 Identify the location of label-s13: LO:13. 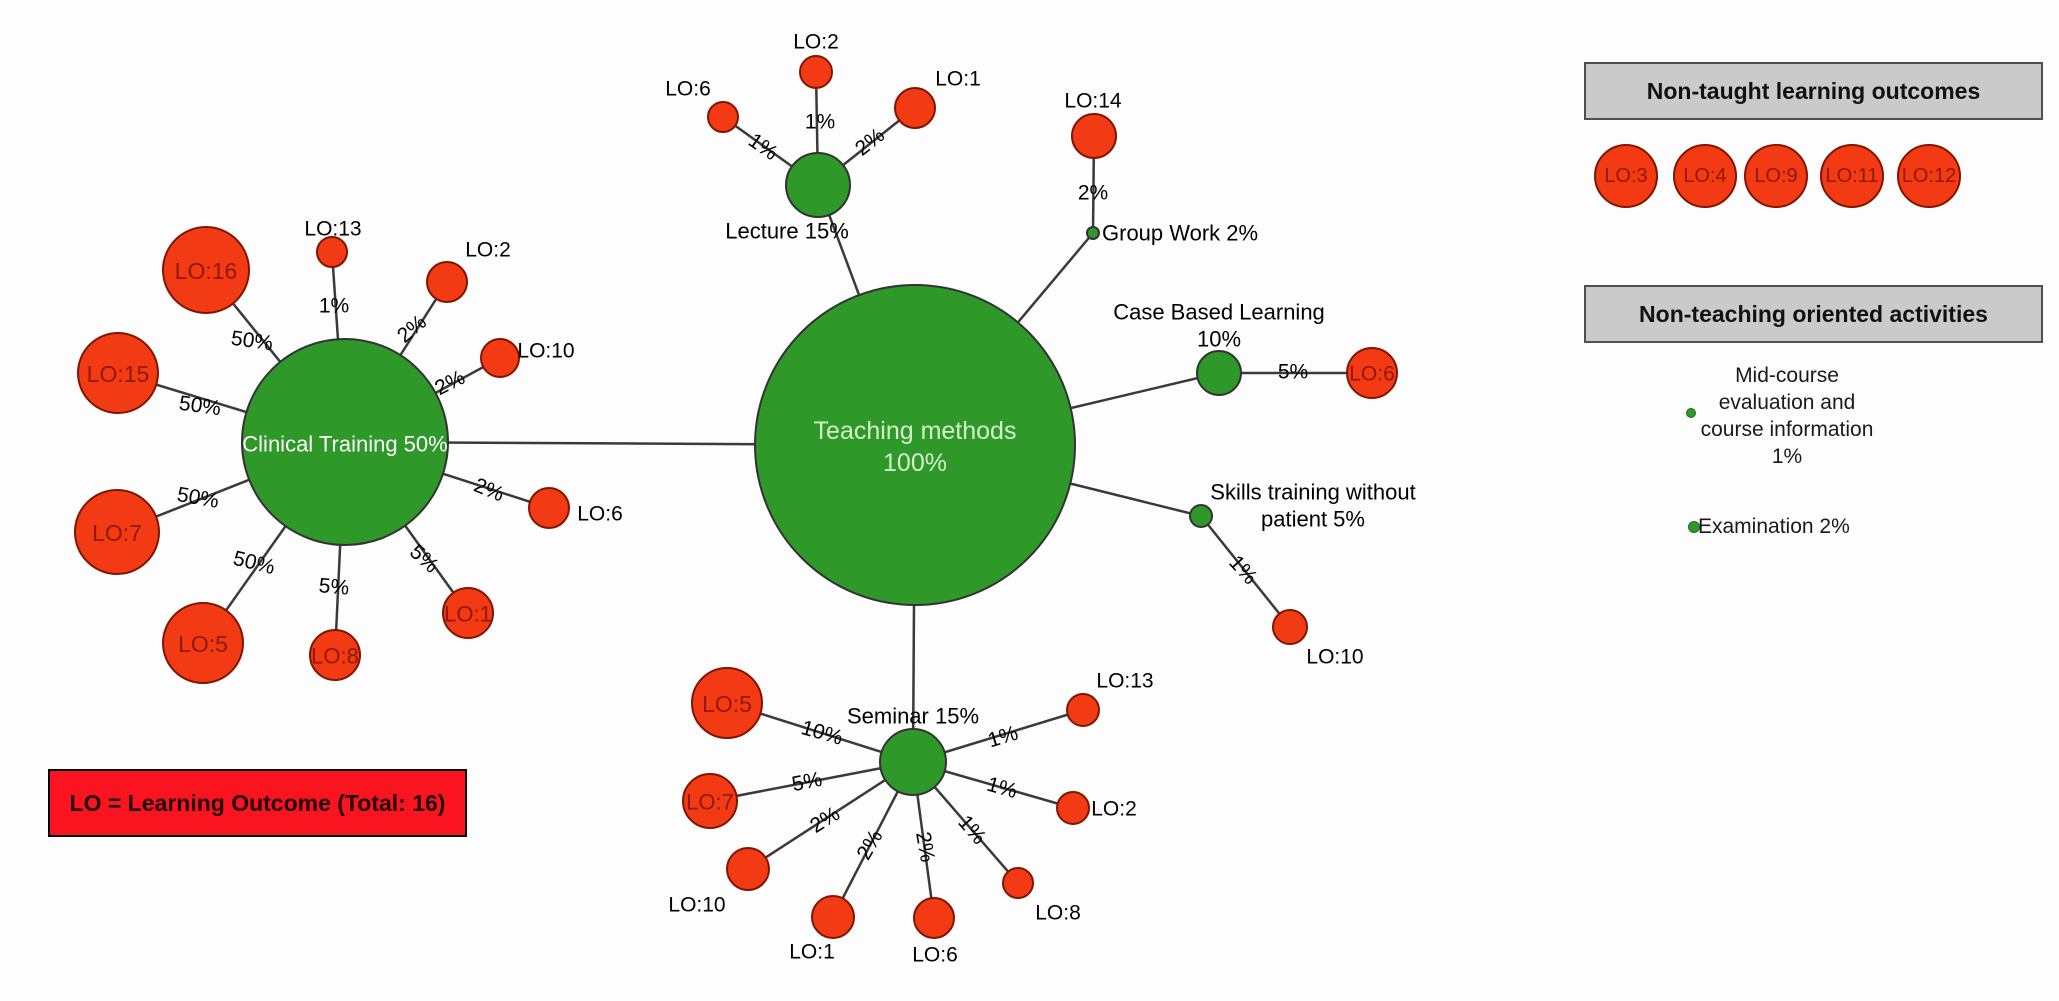
(1124, 681).